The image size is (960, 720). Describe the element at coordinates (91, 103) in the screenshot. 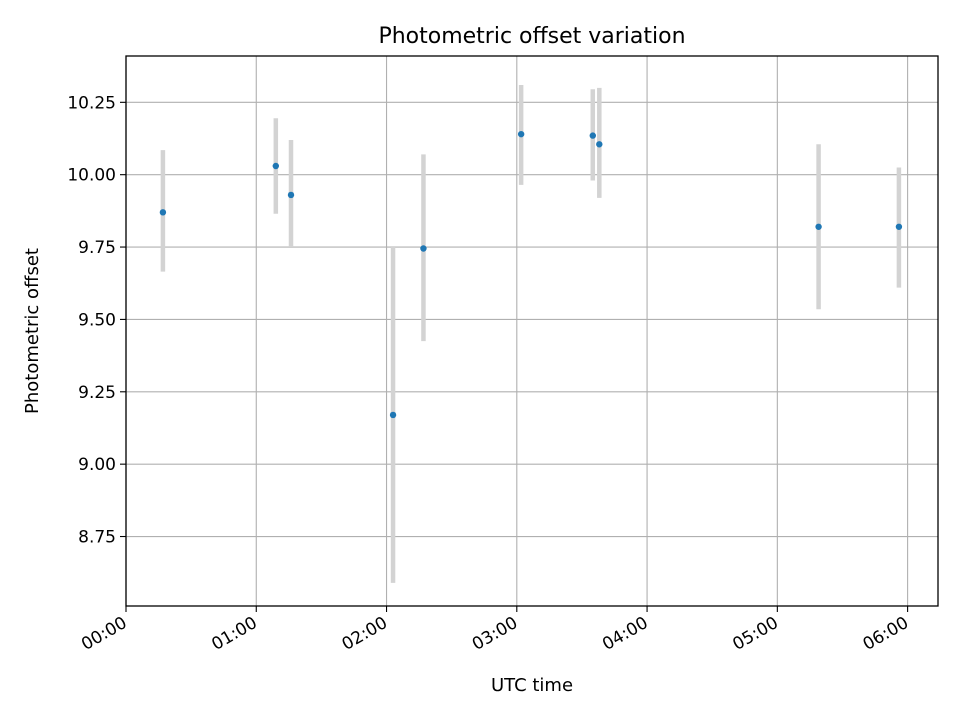

I see `y-tick-label: 10.25` at that location.